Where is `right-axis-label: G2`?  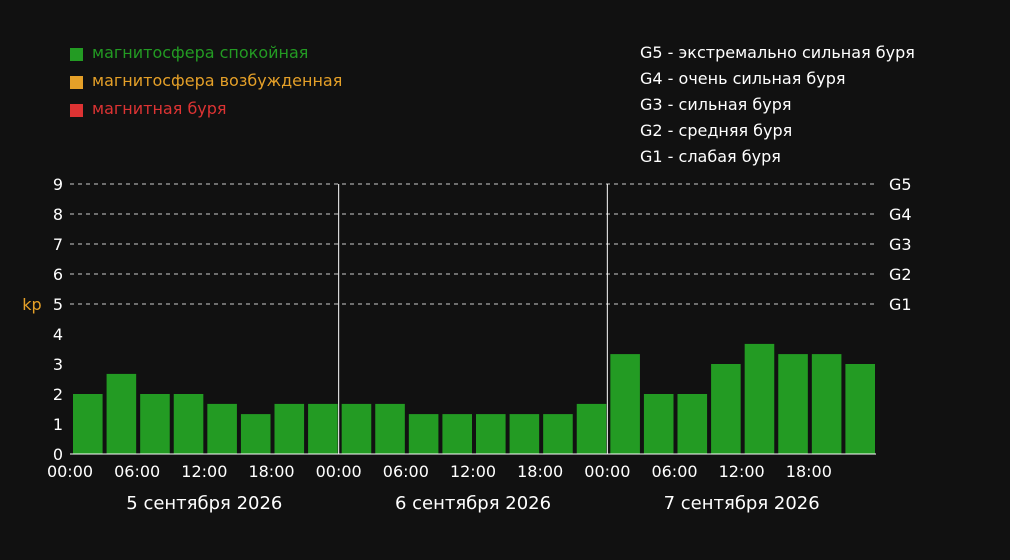
right-axis-label: G2 is located at coordinates (900, 274).